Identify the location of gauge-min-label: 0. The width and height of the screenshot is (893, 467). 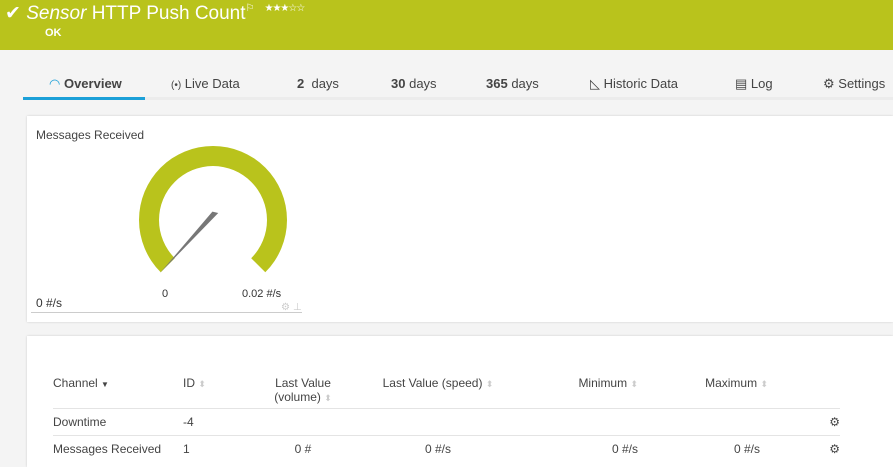
(165, 294).